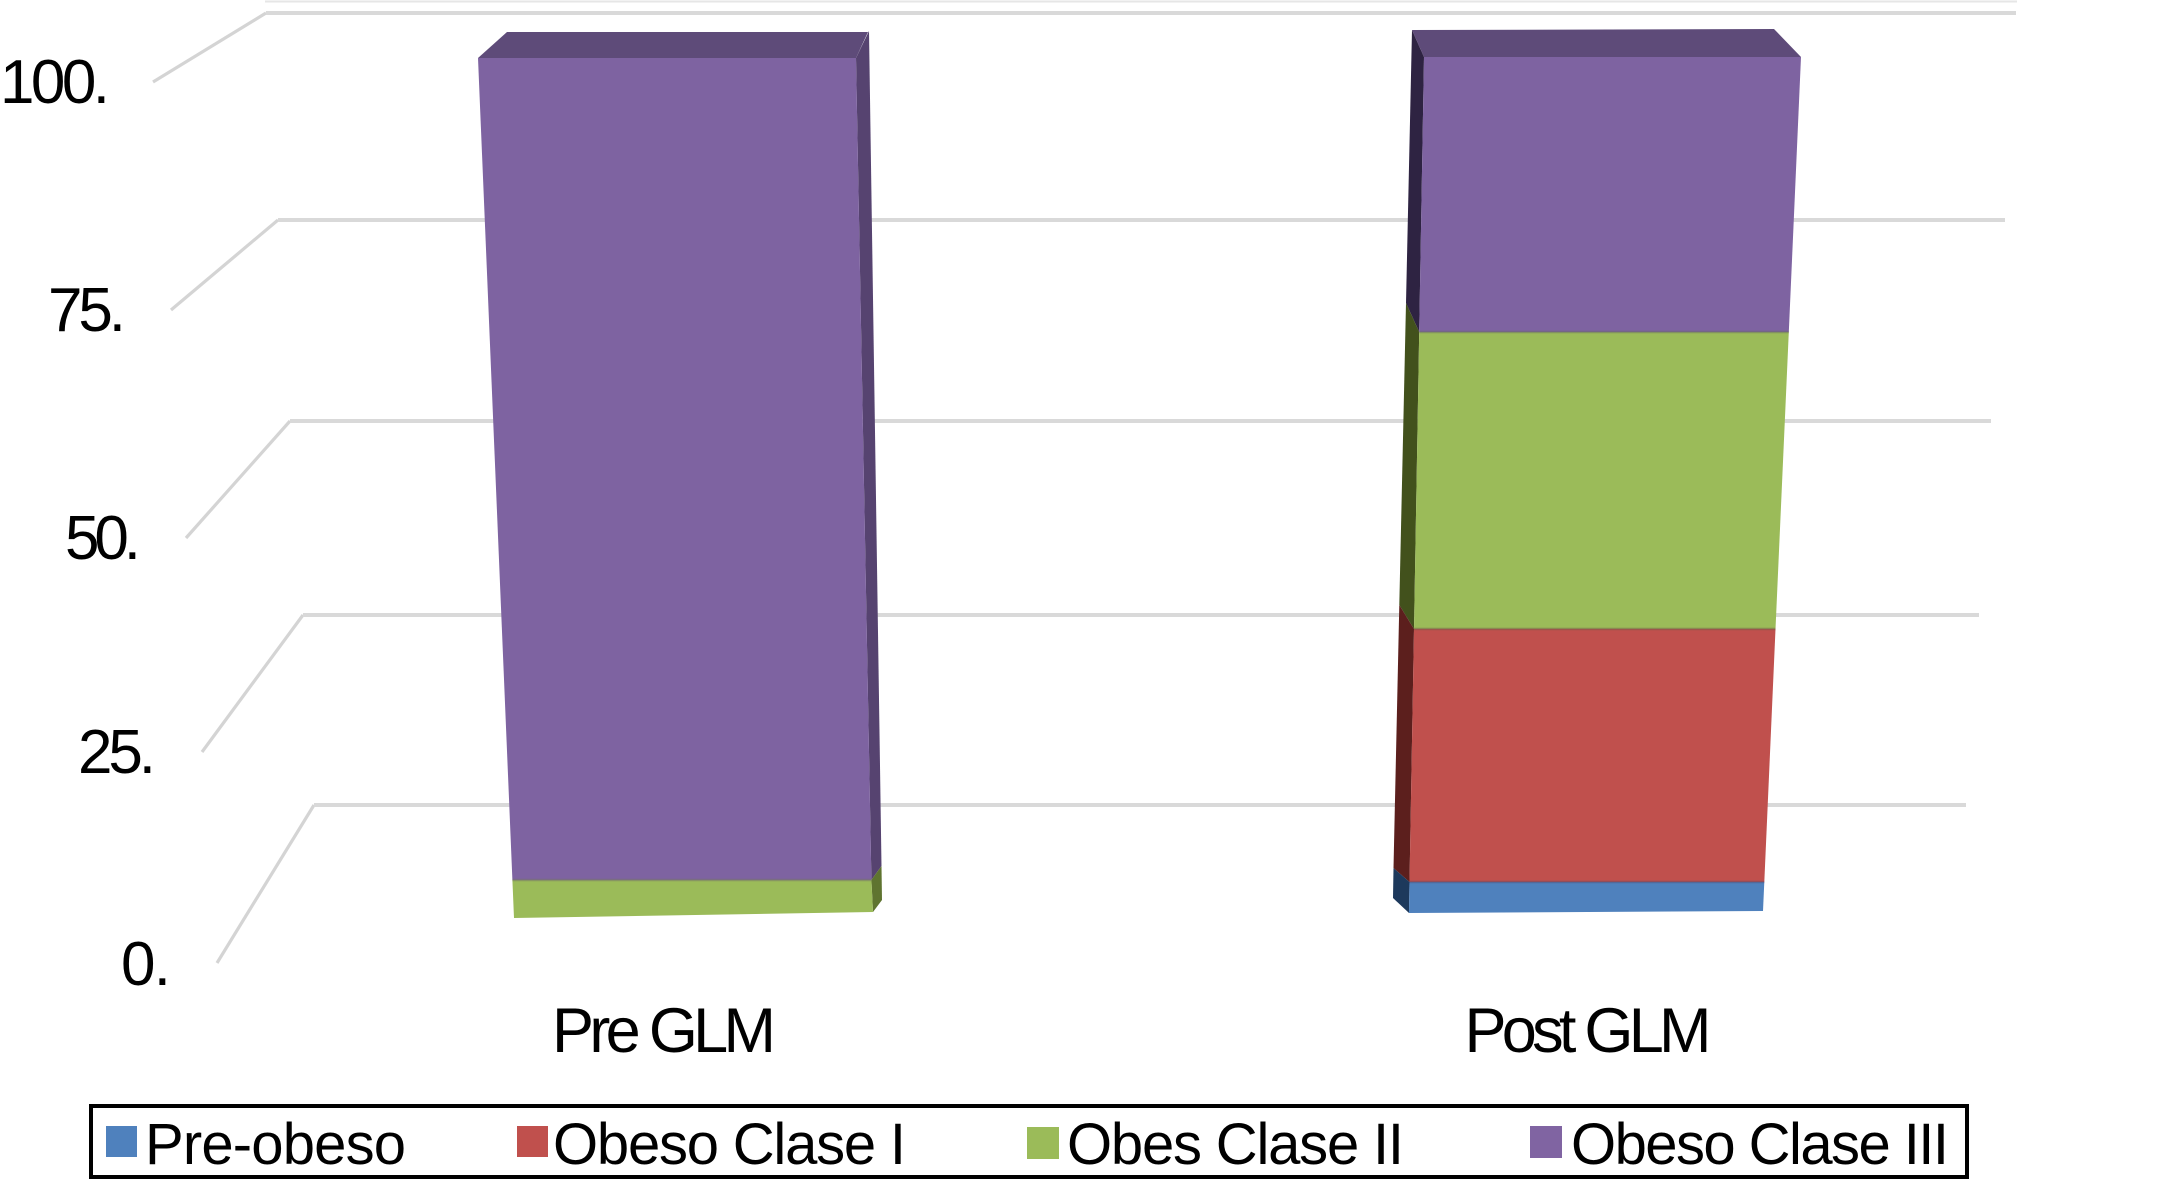  What do you see at coordinates (117, 752) in the screenshot?
I see `svg-text: 25.` at bounding box center [117, 752].